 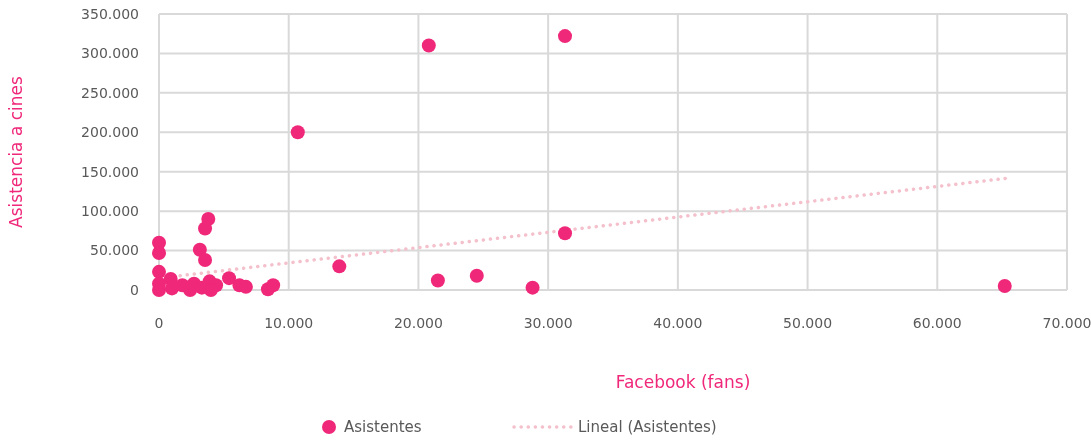 I want to click on x-tick-label: 0, so click(x=159, y=323).